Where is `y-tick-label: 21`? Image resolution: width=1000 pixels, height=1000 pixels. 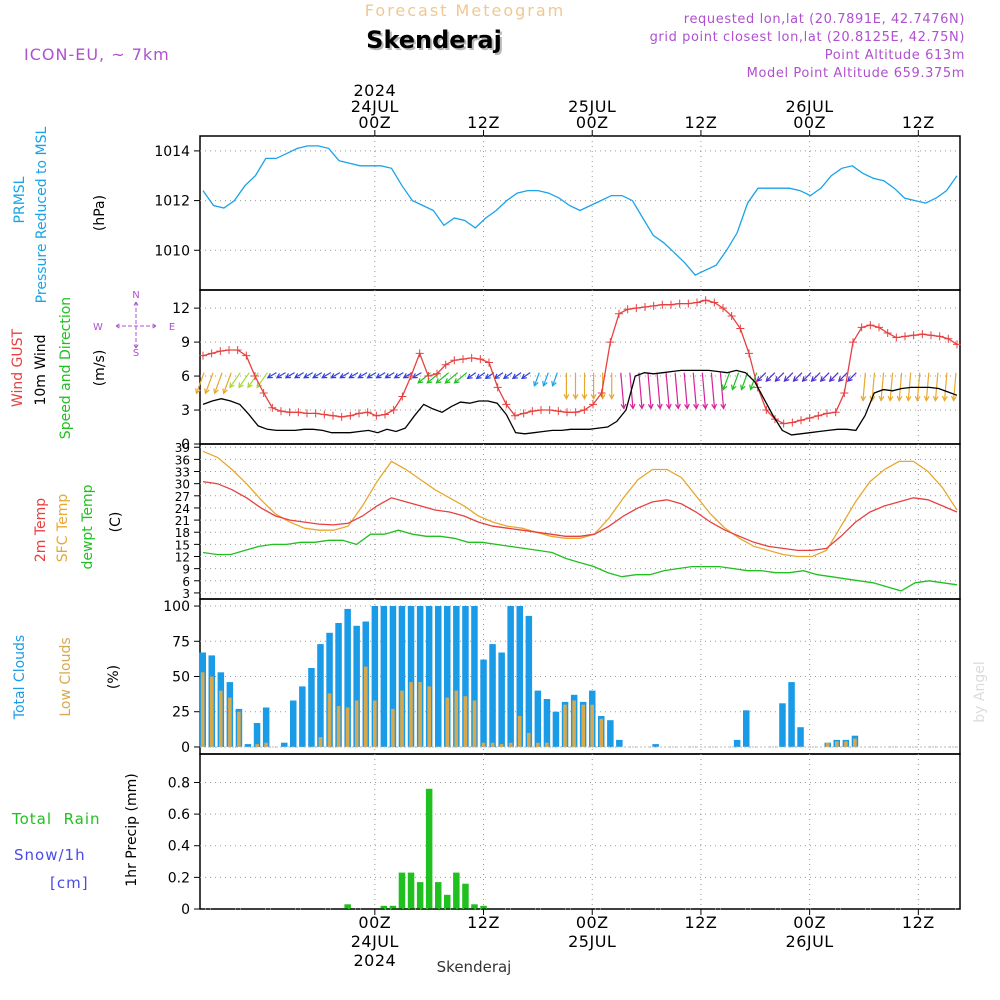 y-tick-label: 21 is located at coordinates (182, 521).